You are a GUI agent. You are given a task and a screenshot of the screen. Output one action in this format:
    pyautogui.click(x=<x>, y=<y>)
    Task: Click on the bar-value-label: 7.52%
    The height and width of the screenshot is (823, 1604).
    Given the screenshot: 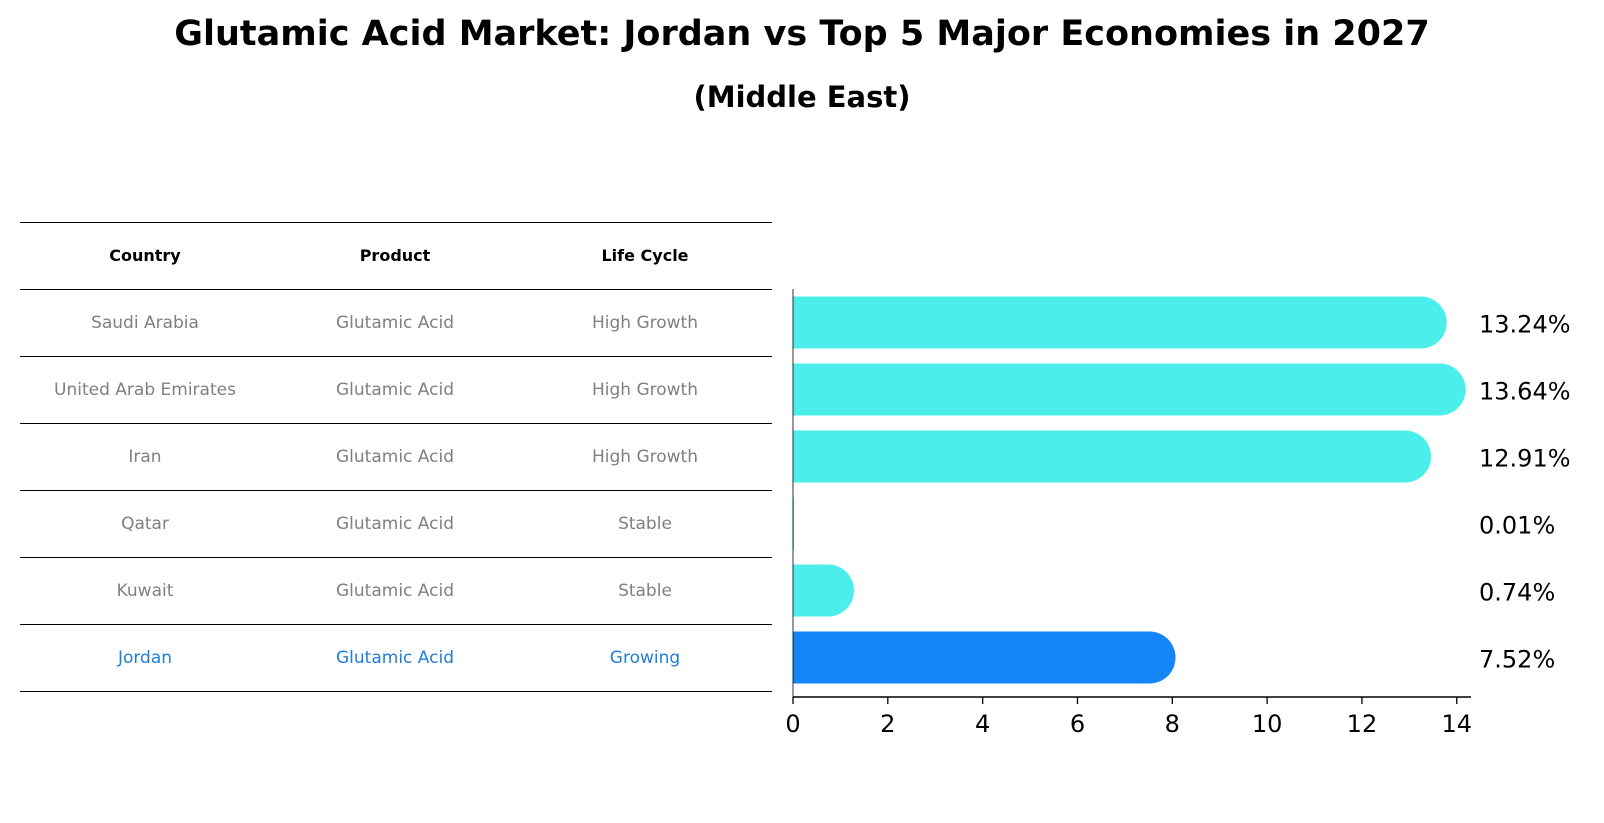 What is the action you would take?
    pyautogui.click(x=1517, y=660)
    